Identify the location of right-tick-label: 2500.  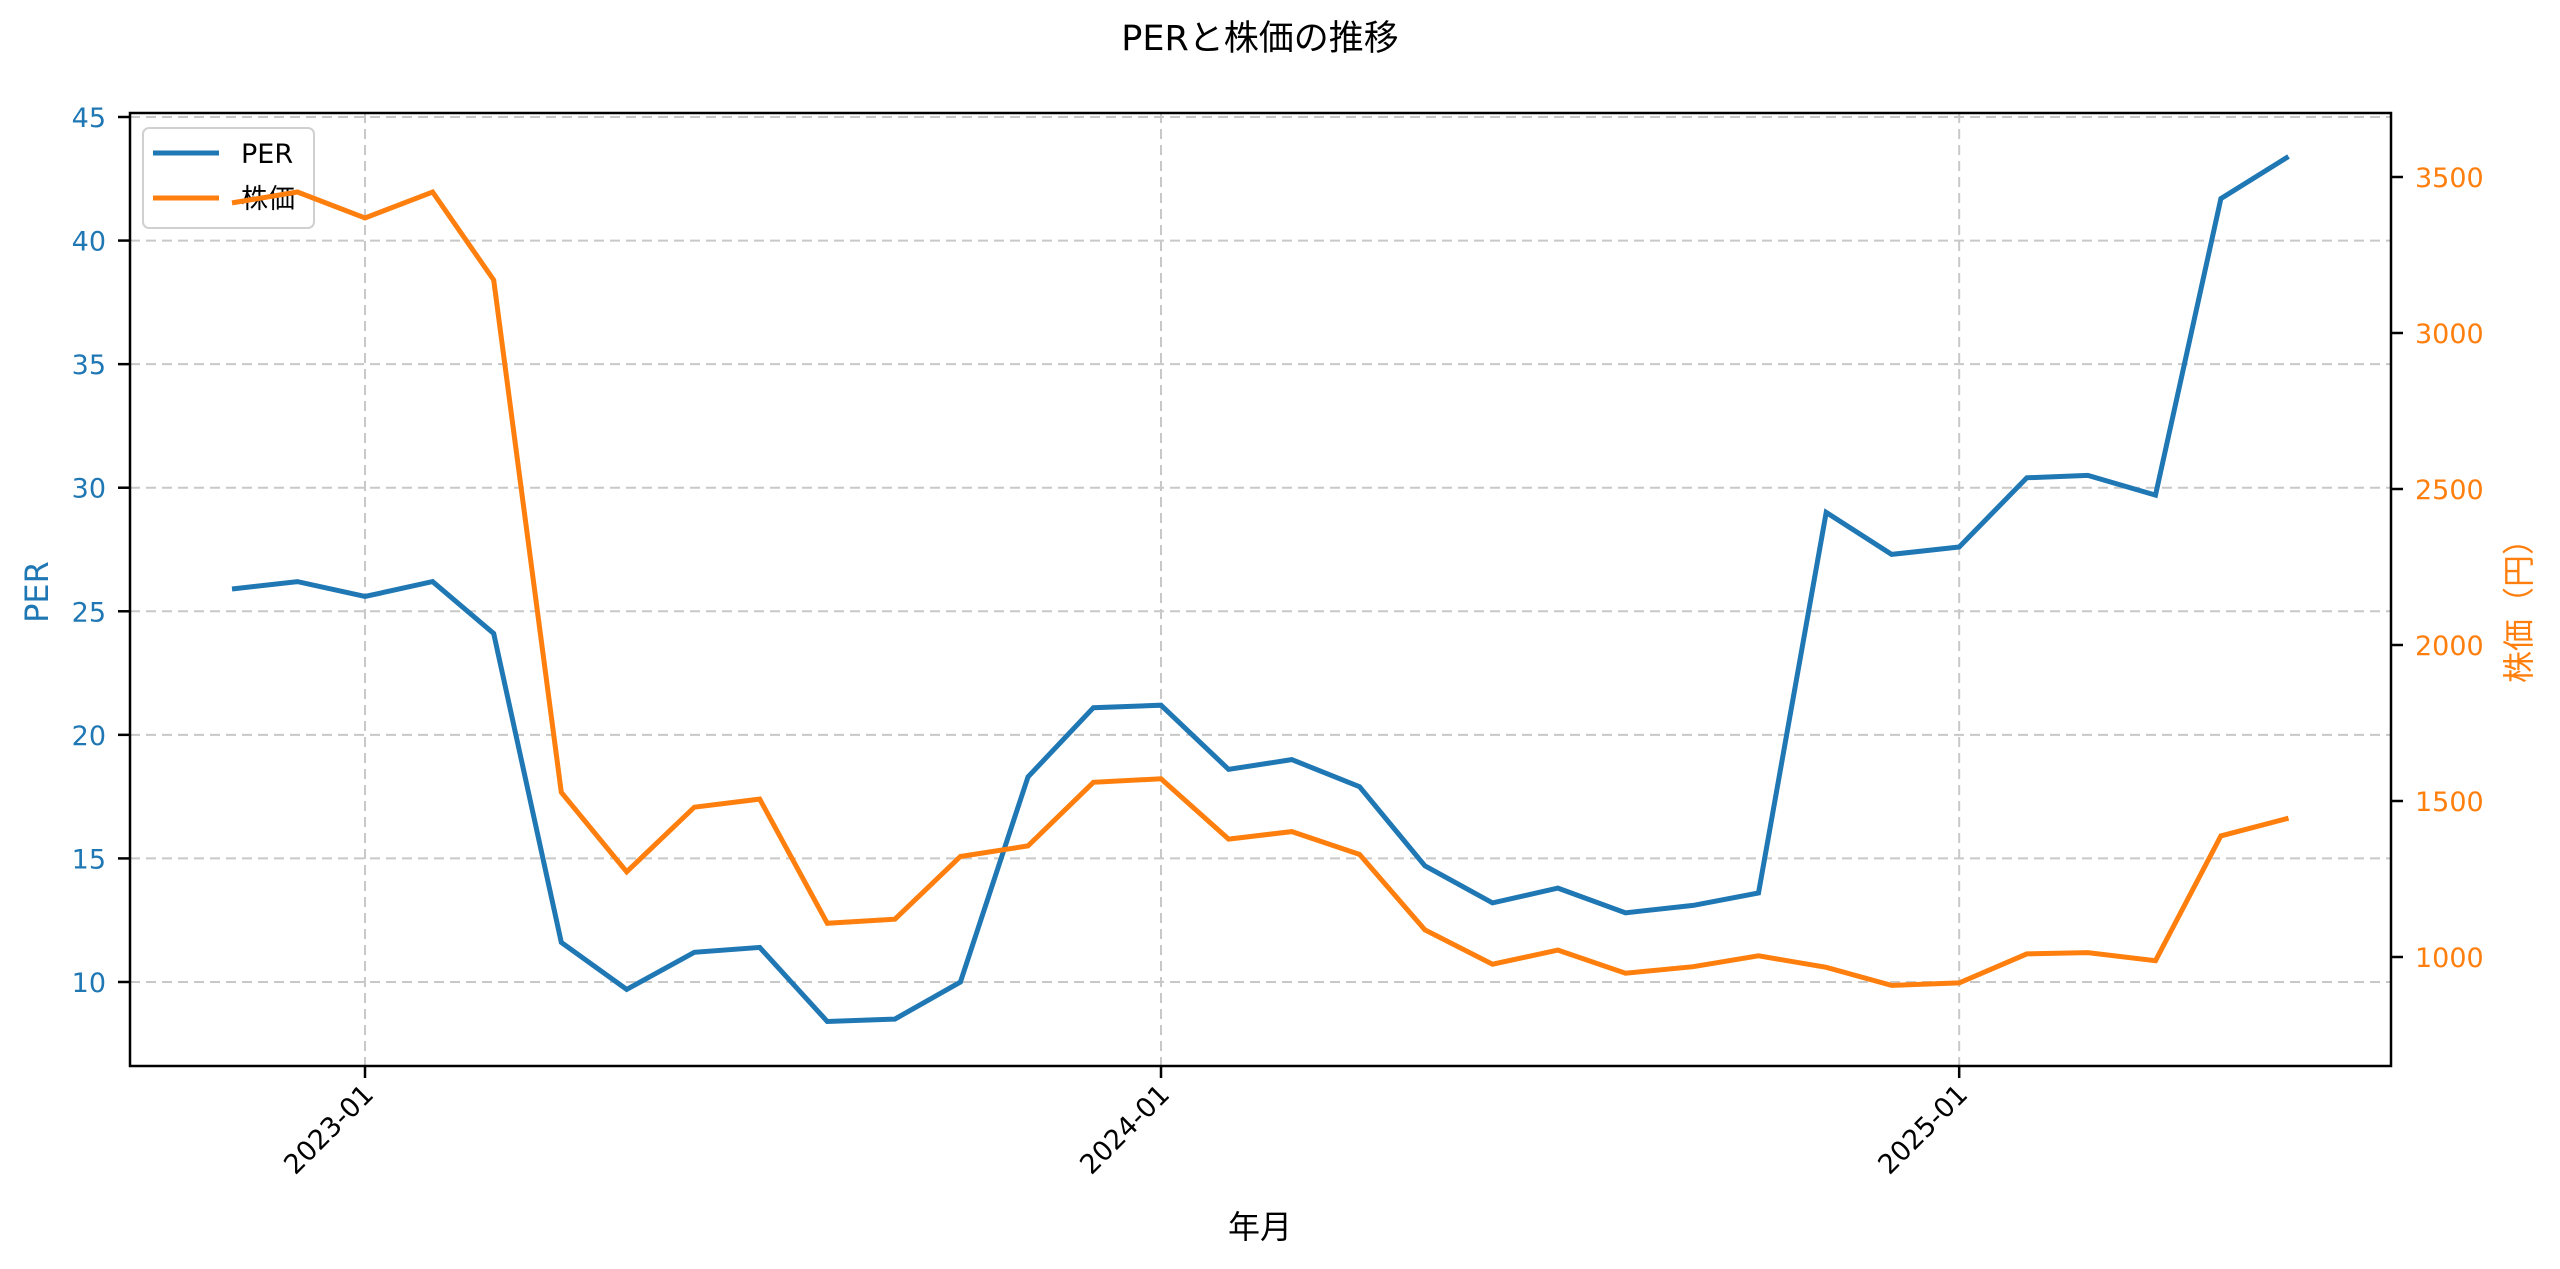
(2449, 490).